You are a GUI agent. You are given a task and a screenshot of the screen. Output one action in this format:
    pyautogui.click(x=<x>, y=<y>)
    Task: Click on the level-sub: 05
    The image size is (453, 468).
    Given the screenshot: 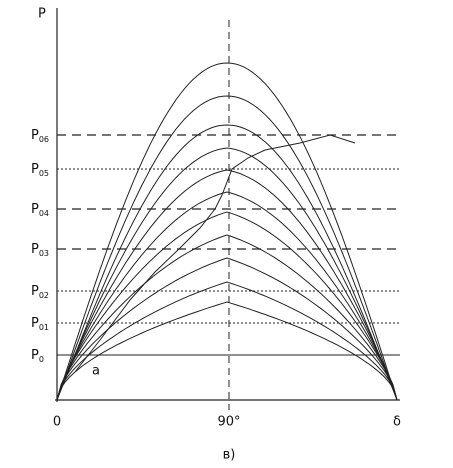 What is the action you would take?
    pyautogui.click(x=44, y=173)
    